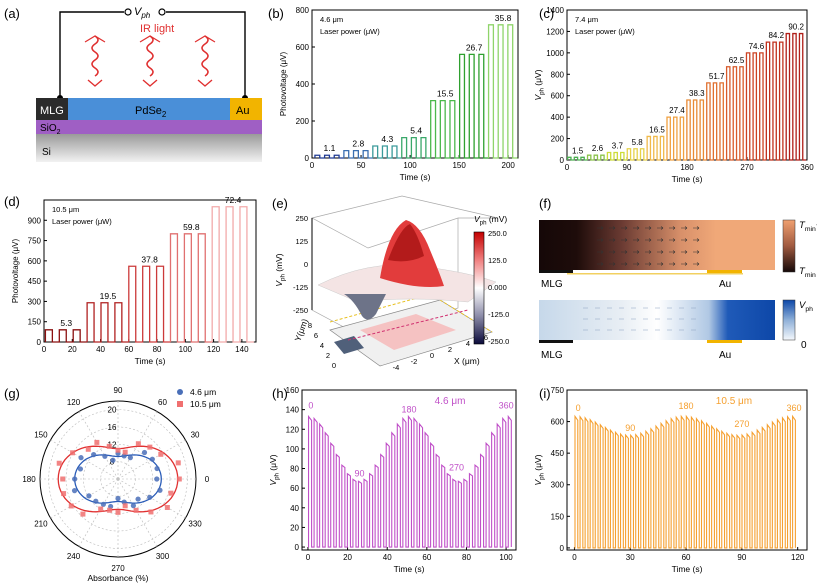  I want to click on y-tick-label: 800, so click(303, 10).